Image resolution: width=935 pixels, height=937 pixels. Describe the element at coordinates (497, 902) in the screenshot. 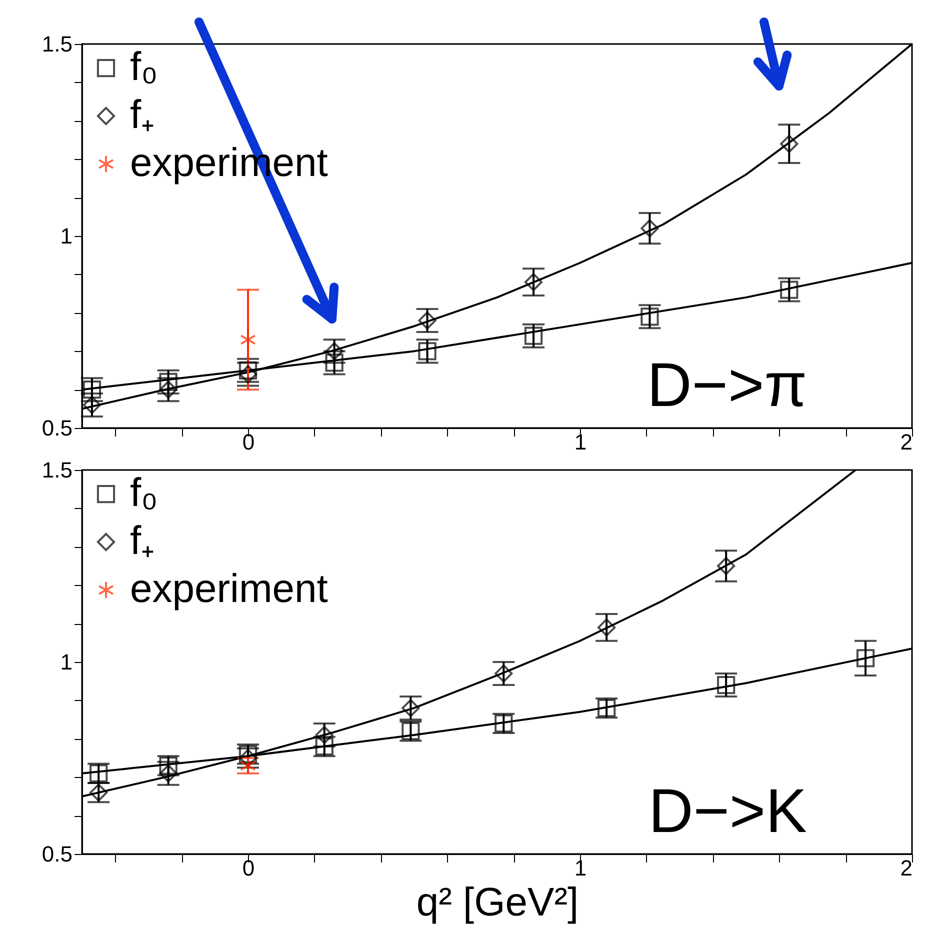

I see `x-axis-title: q² [GeV²]` at that location.